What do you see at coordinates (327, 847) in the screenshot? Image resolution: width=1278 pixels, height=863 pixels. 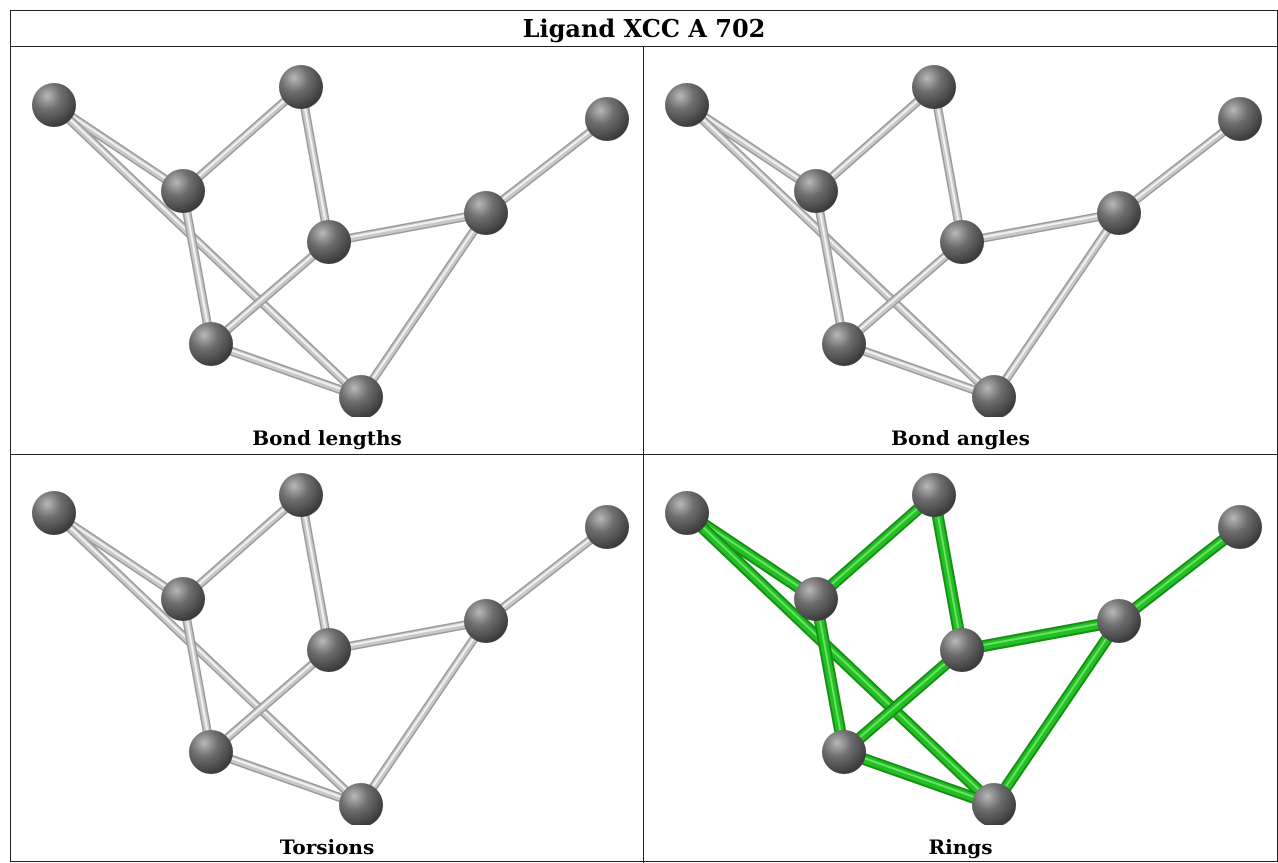 I see `panel-caption: Torsions` at bounding box center [327, 847].